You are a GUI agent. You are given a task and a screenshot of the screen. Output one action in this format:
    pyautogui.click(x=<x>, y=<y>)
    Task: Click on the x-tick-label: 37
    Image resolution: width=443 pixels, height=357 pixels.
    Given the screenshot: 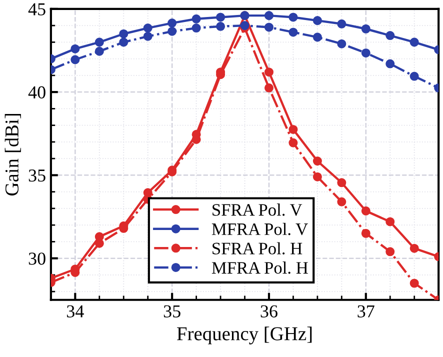 What is the action you would take?
    pyautogui.click(x=366, y=311)
    